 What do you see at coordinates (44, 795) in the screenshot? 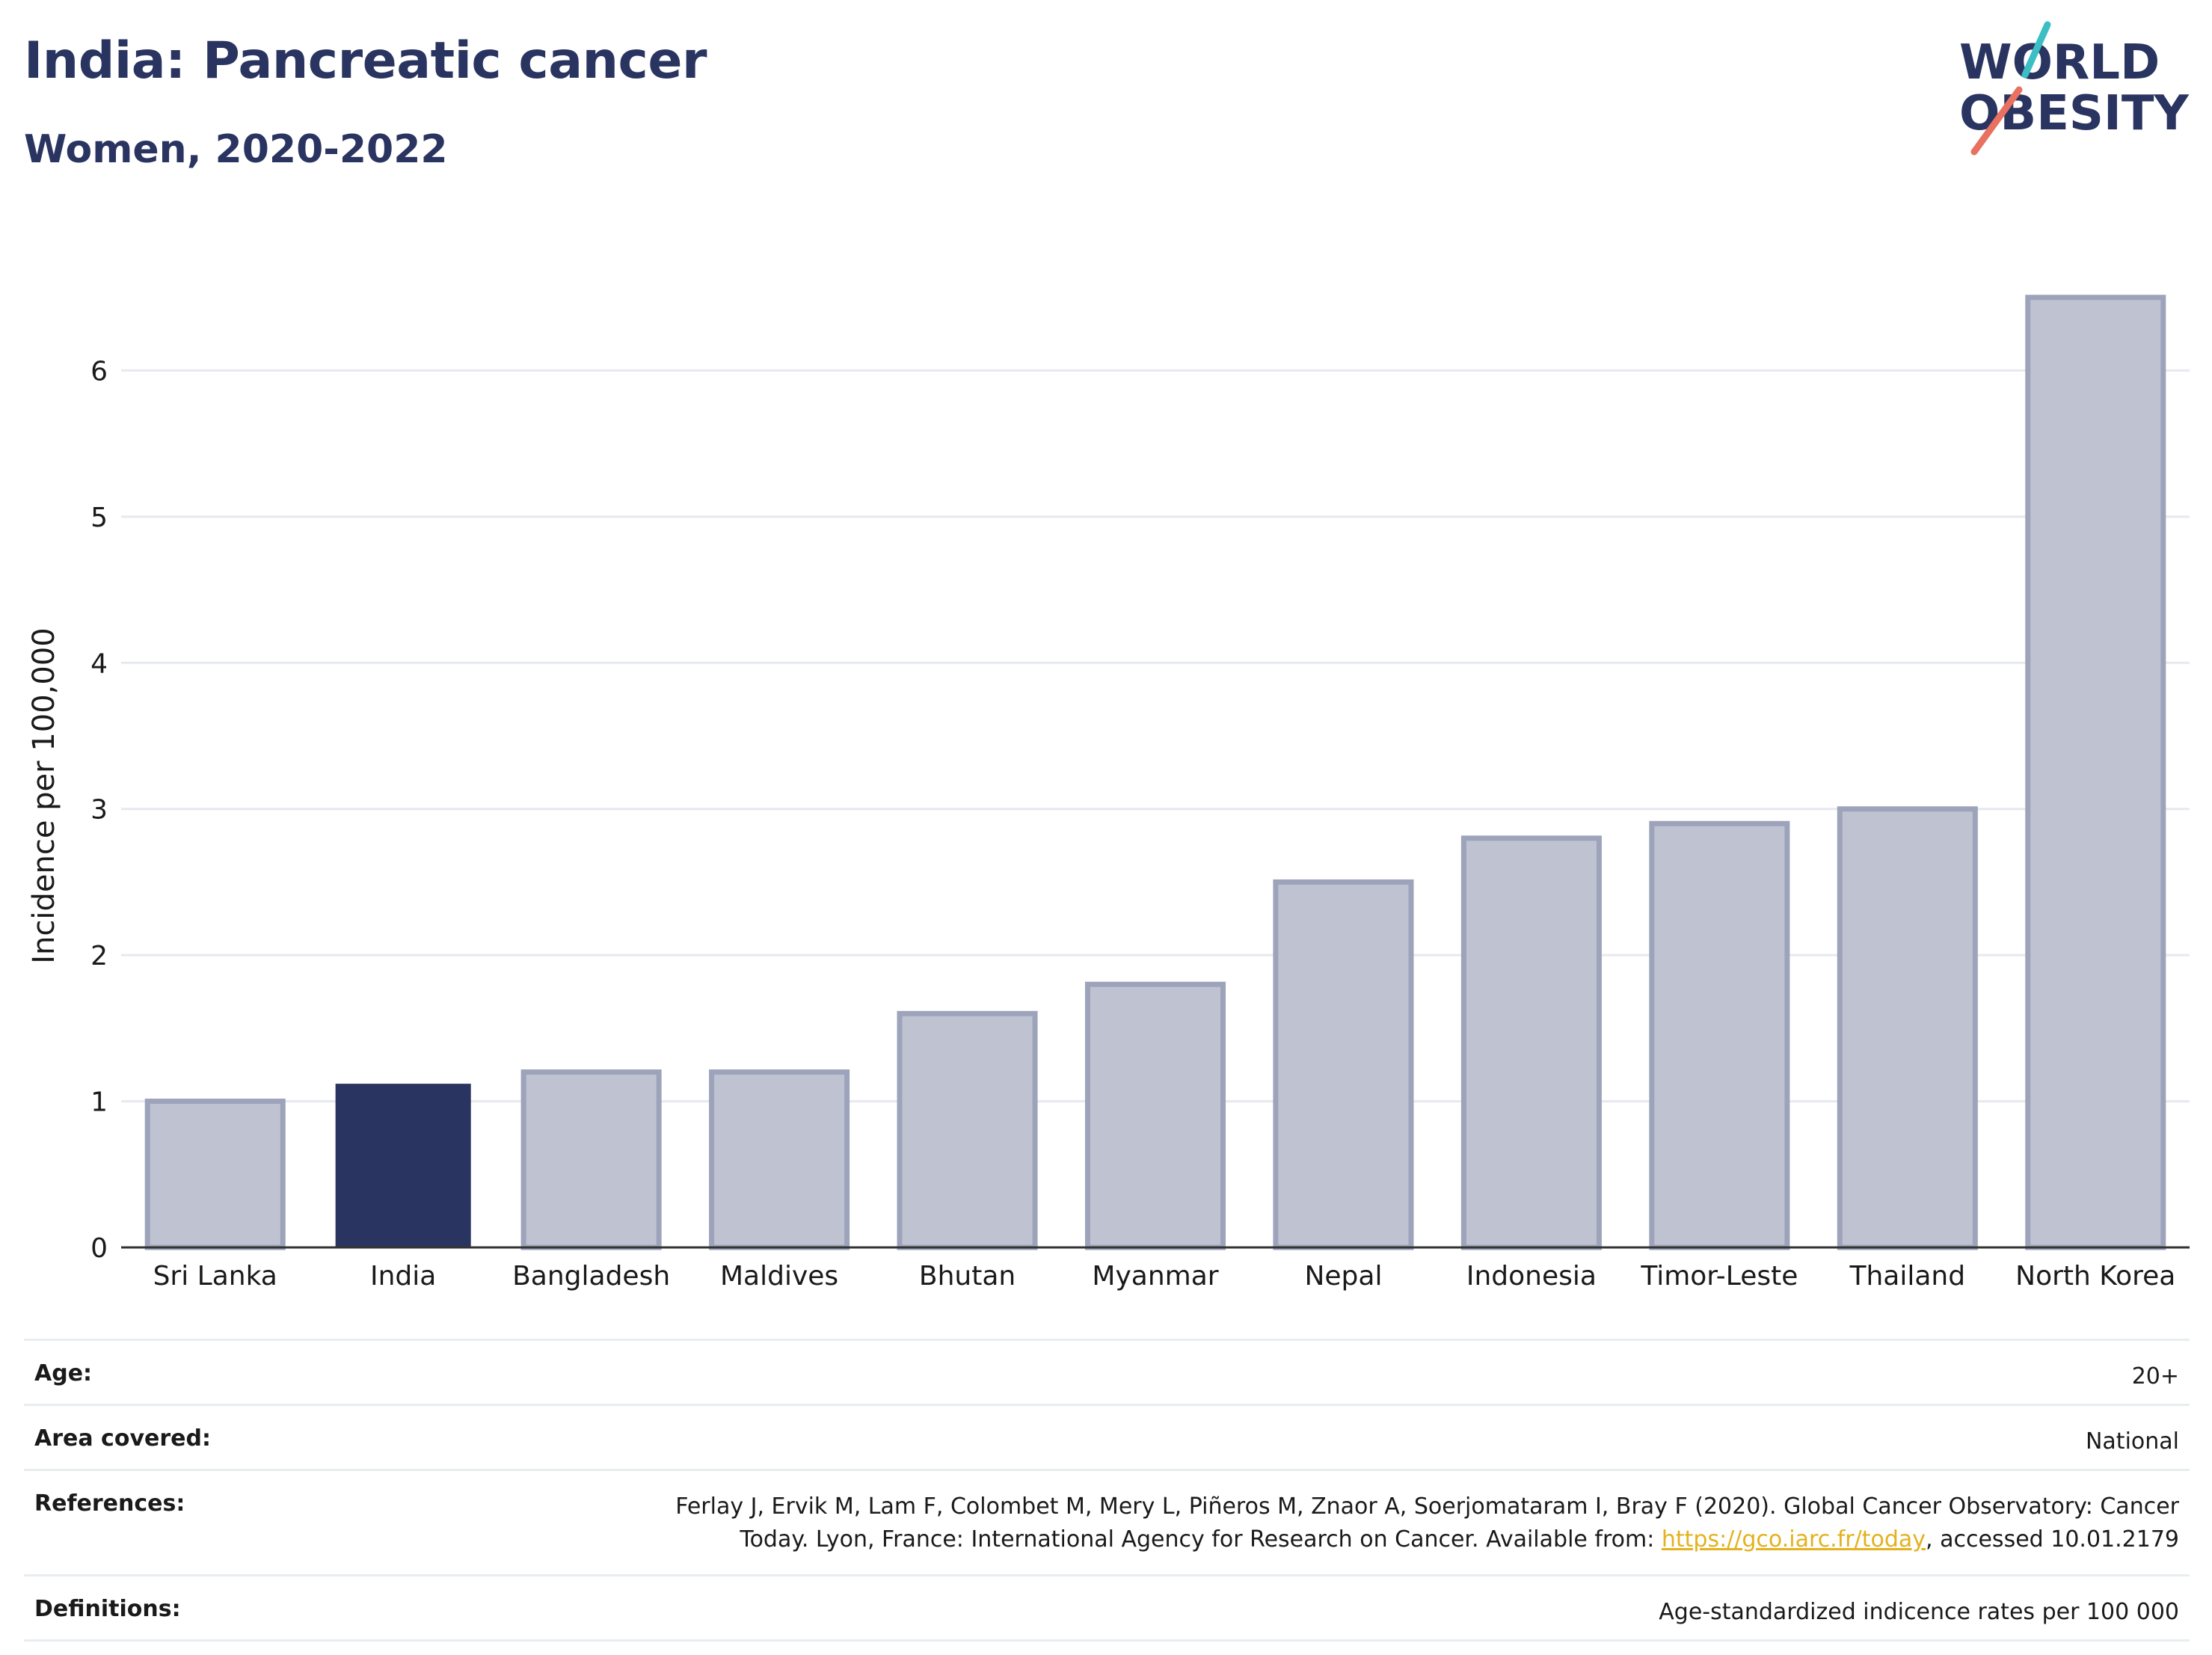
I see `y-axis-label: Incidence per 100,000` at bounding box center [44, 795].